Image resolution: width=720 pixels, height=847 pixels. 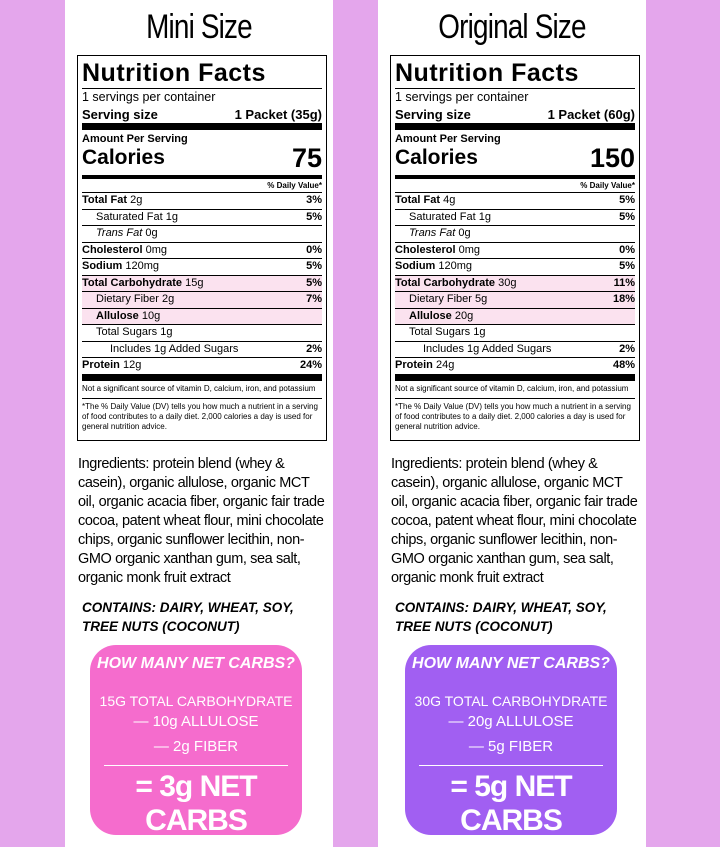 I want to click on nutrient: Dietary Fiber 2g, so click(x=128, y=300).